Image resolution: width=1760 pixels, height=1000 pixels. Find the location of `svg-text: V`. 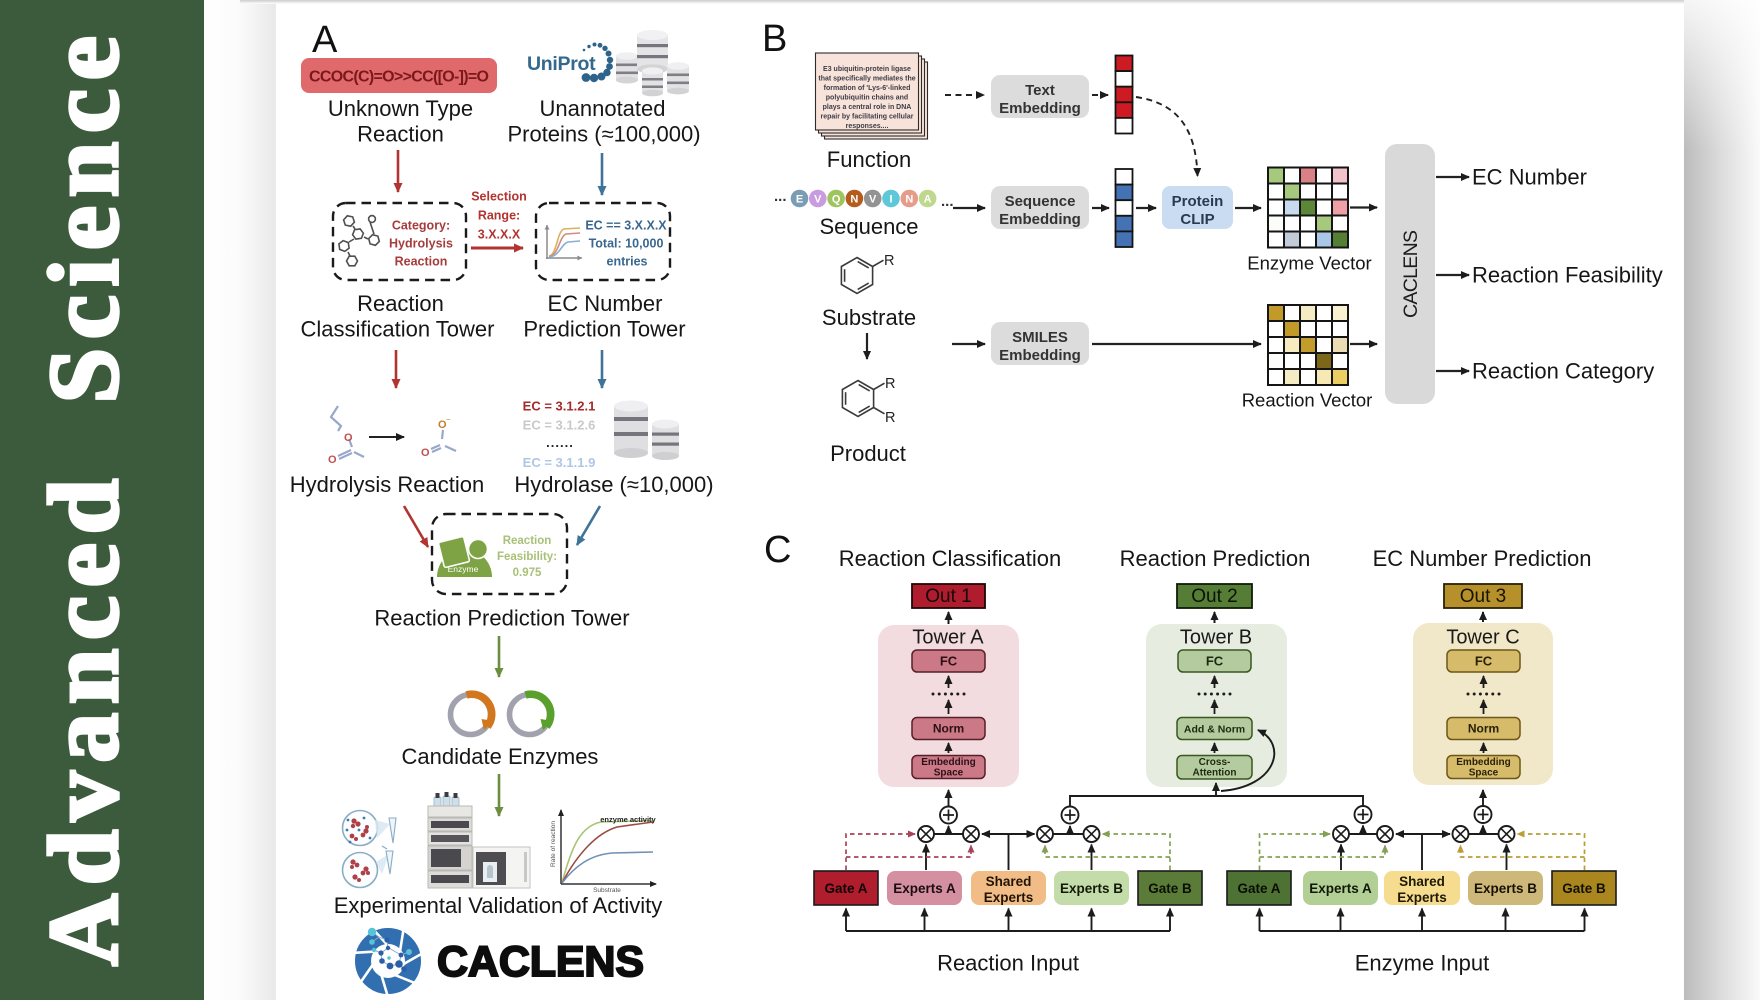

svg-text: V is located at coordinates (873, 200).